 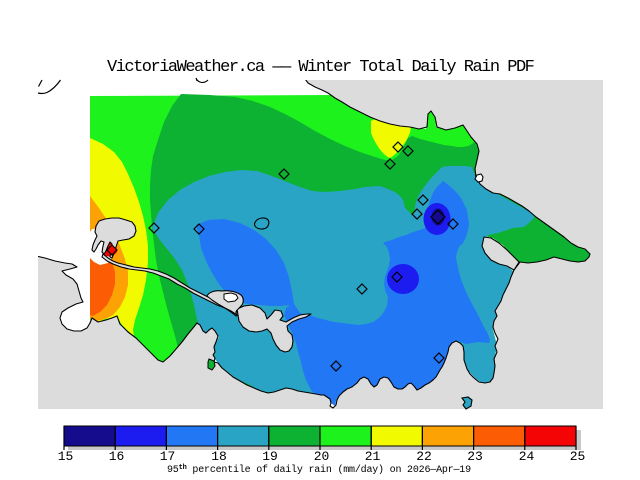 I want to click on svg-text: 24, so click(x=527, y=456).